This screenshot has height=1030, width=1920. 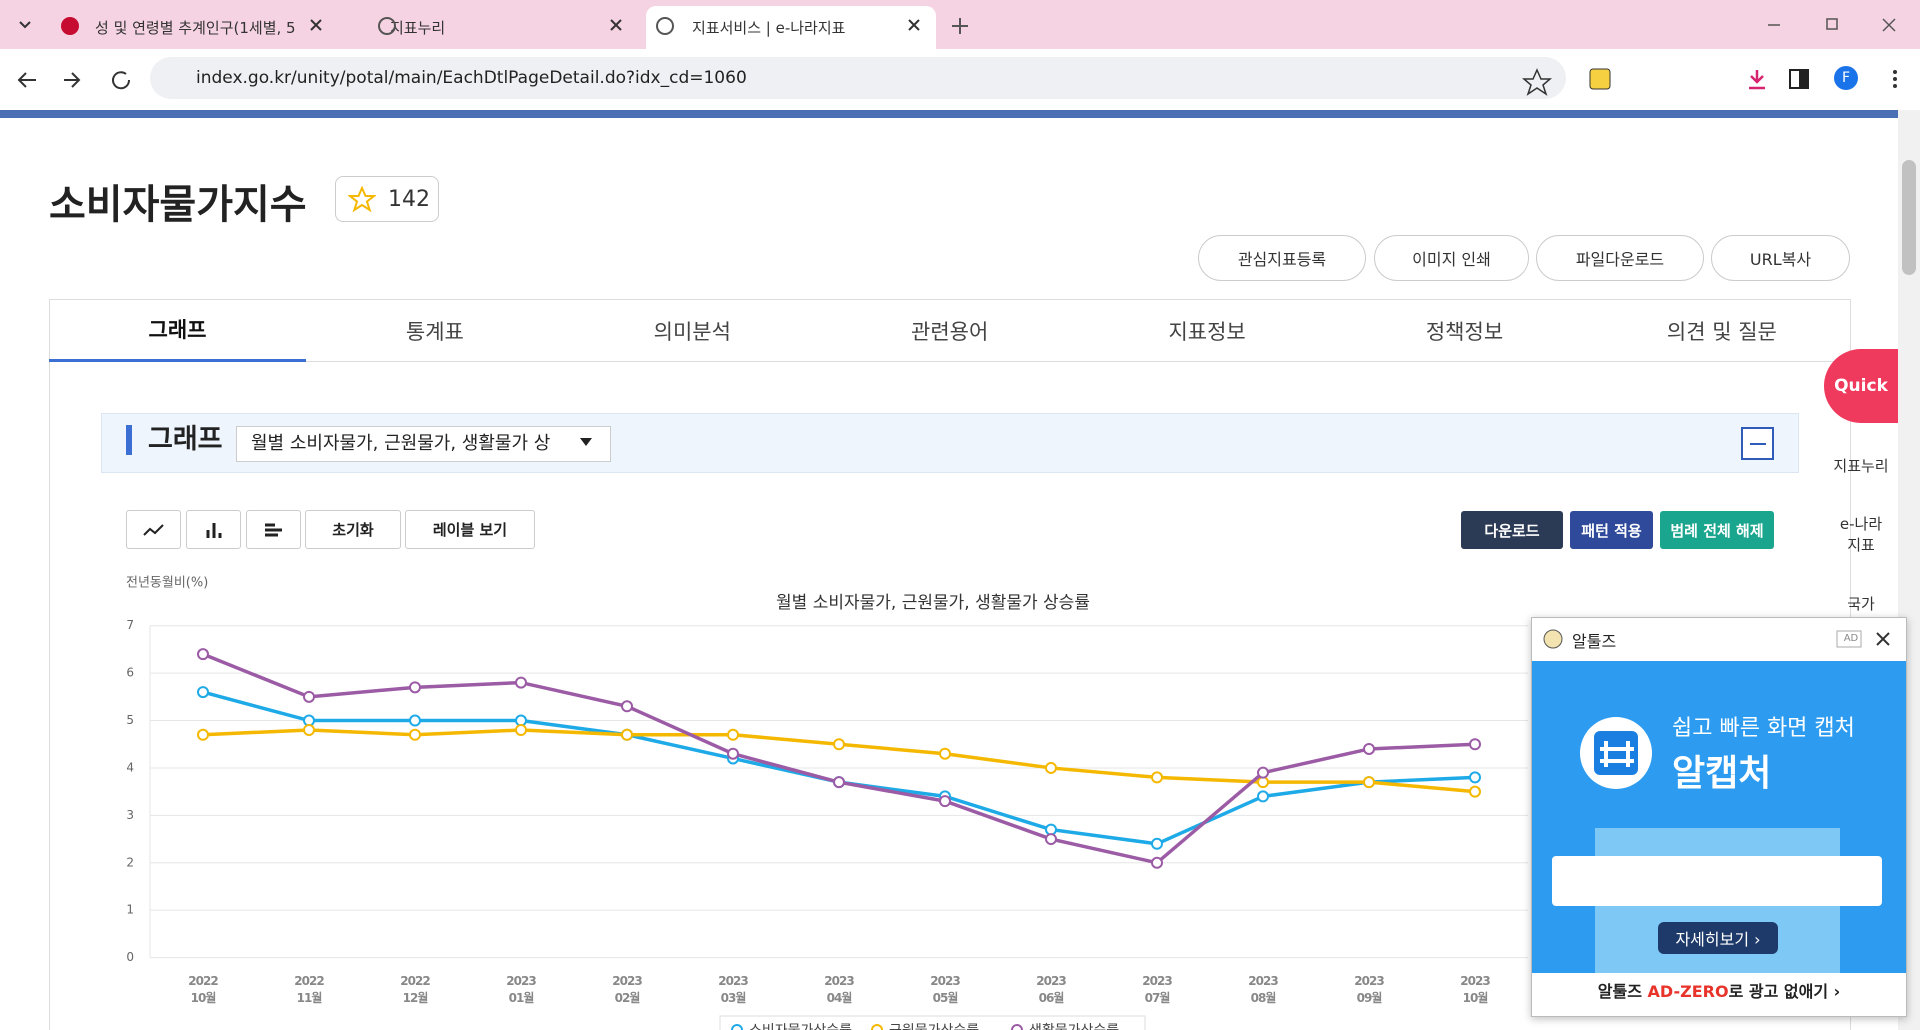 What do you see at coordinates (1784, 991) in the screenshot?
I see `ad-footer-text: 로 광고 없애기 ›` at bounding box center [1784, 991].